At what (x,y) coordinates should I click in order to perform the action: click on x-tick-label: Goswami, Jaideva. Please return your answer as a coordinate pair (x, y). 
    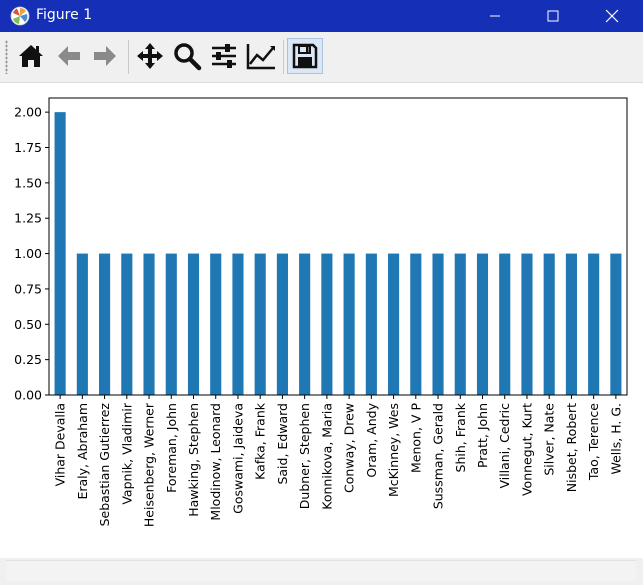
    Looking at the image, I should click on (237, 458).